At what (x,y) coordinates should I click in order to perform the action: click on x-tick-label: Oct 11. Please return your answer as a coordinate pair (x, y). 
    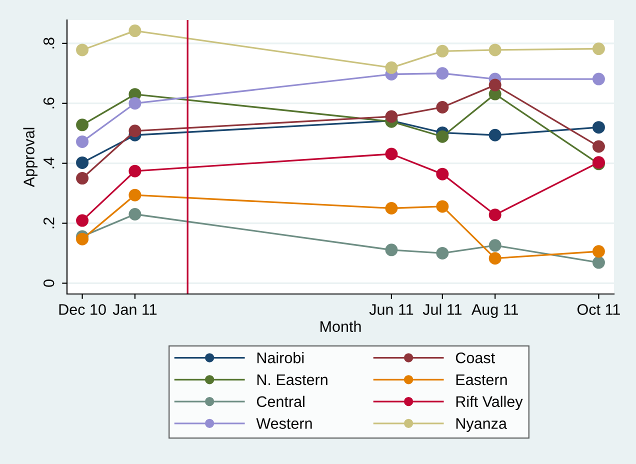
    Looking at the image, I should click on (598, 309).